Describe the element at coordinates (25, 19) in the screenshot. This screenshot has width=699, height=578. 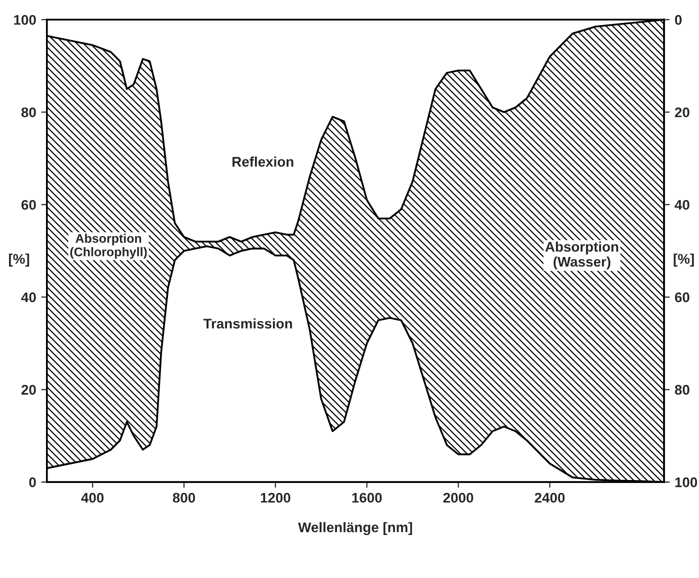
I see `y-tick-label: 100` at that location.